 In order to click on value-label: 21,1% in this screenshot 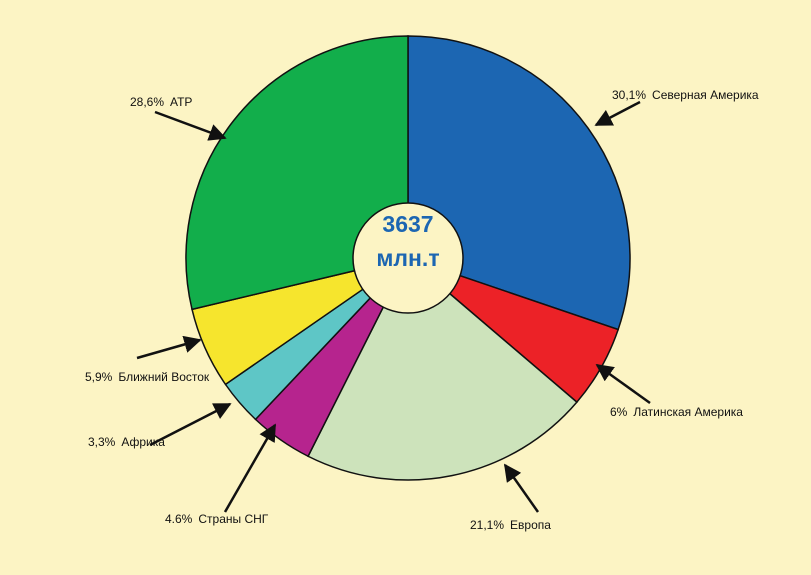, I will do `click(487, 525)`.